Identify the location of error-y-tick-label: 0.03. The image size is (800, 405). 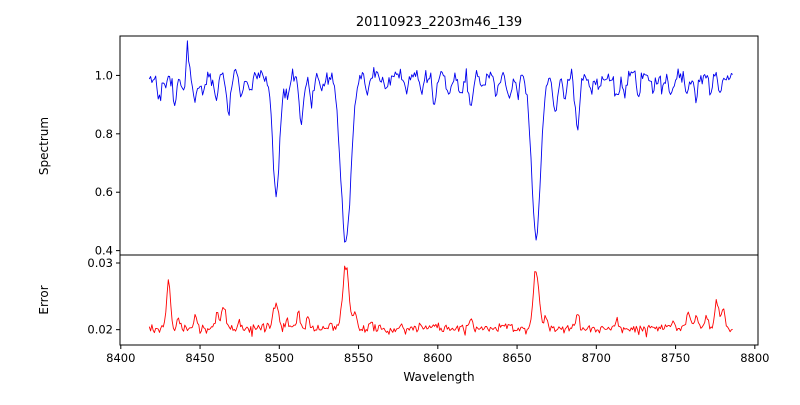
(100, 263).